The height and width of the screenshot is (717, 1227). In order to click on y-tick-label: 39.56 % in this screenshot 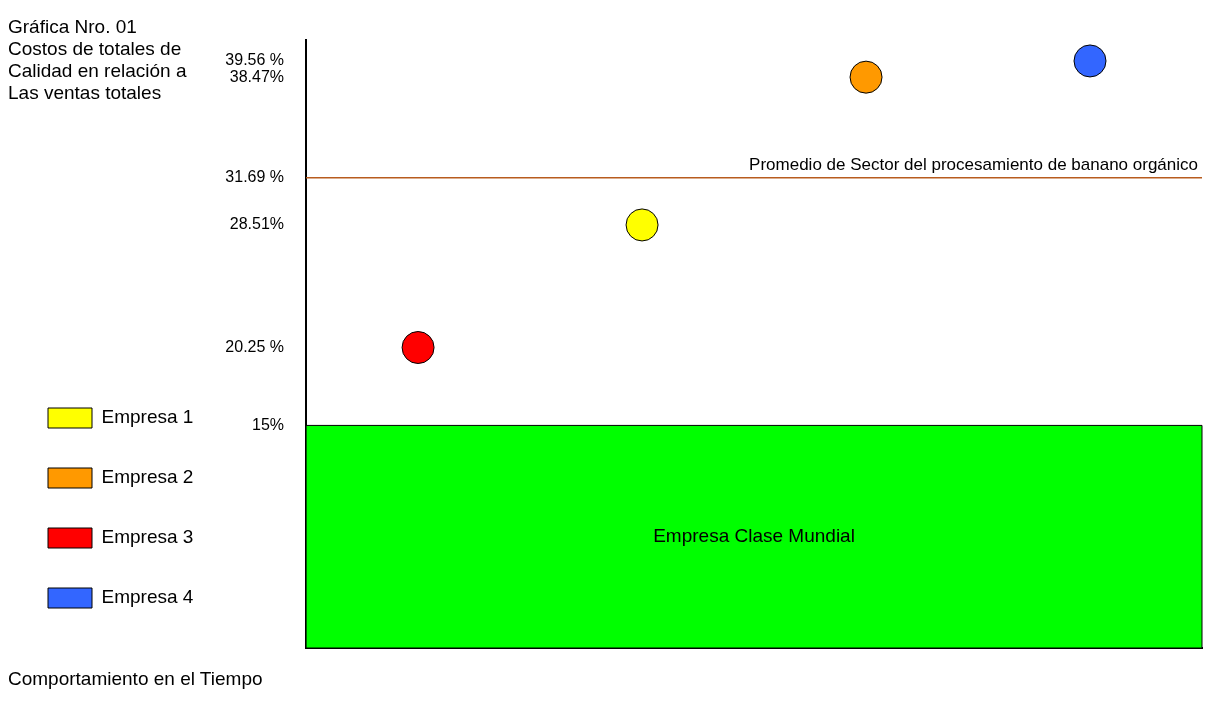, I will do `click(255, 60)`.